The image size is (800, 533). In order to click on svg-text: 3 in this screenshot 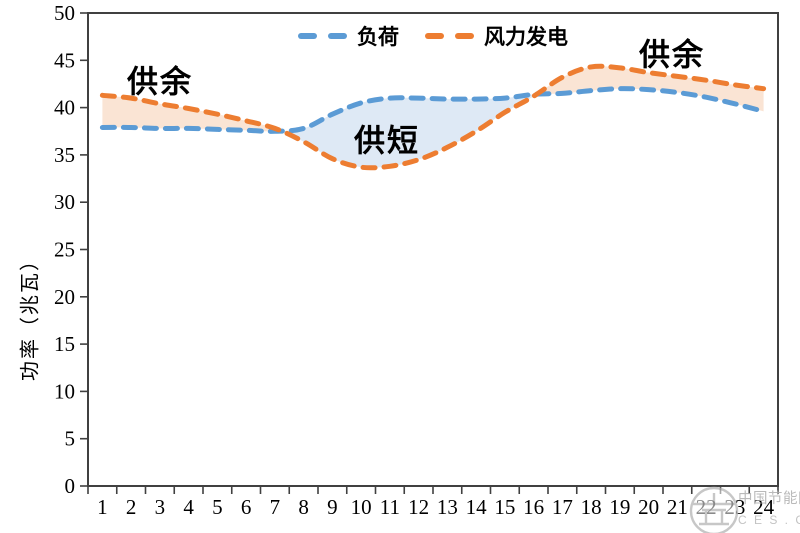, I will do `click(160, 507)`.